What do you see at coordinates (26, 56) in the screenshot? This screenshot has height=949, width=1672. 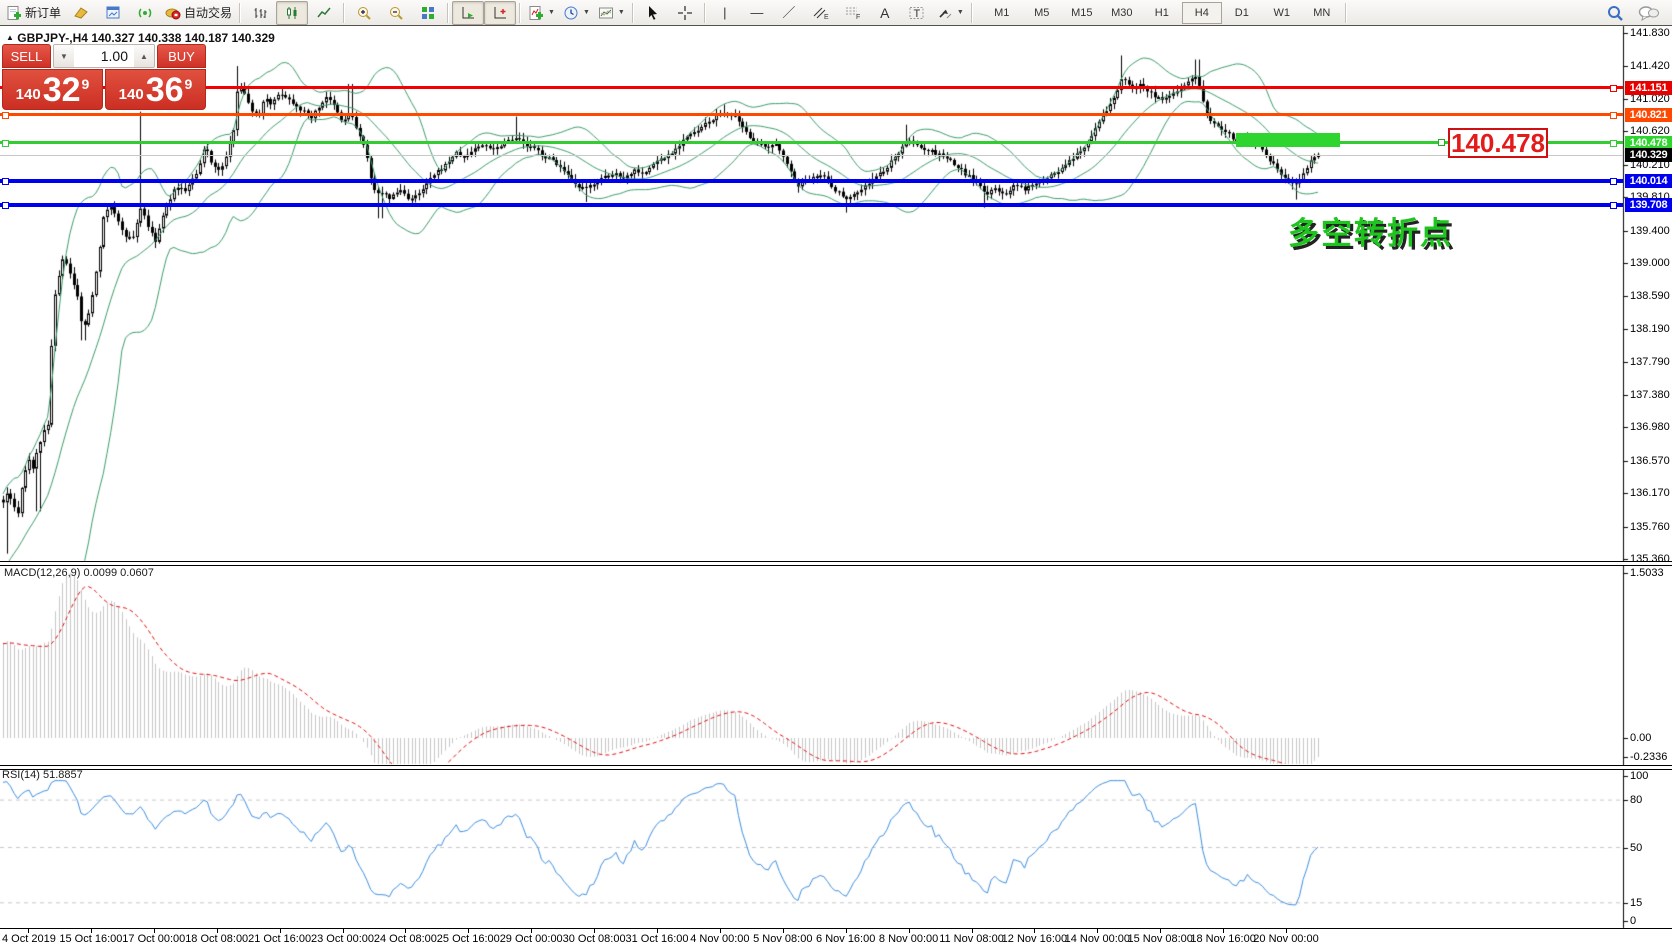 I see `sell-button: SELL` at bounding box center [26, 56].